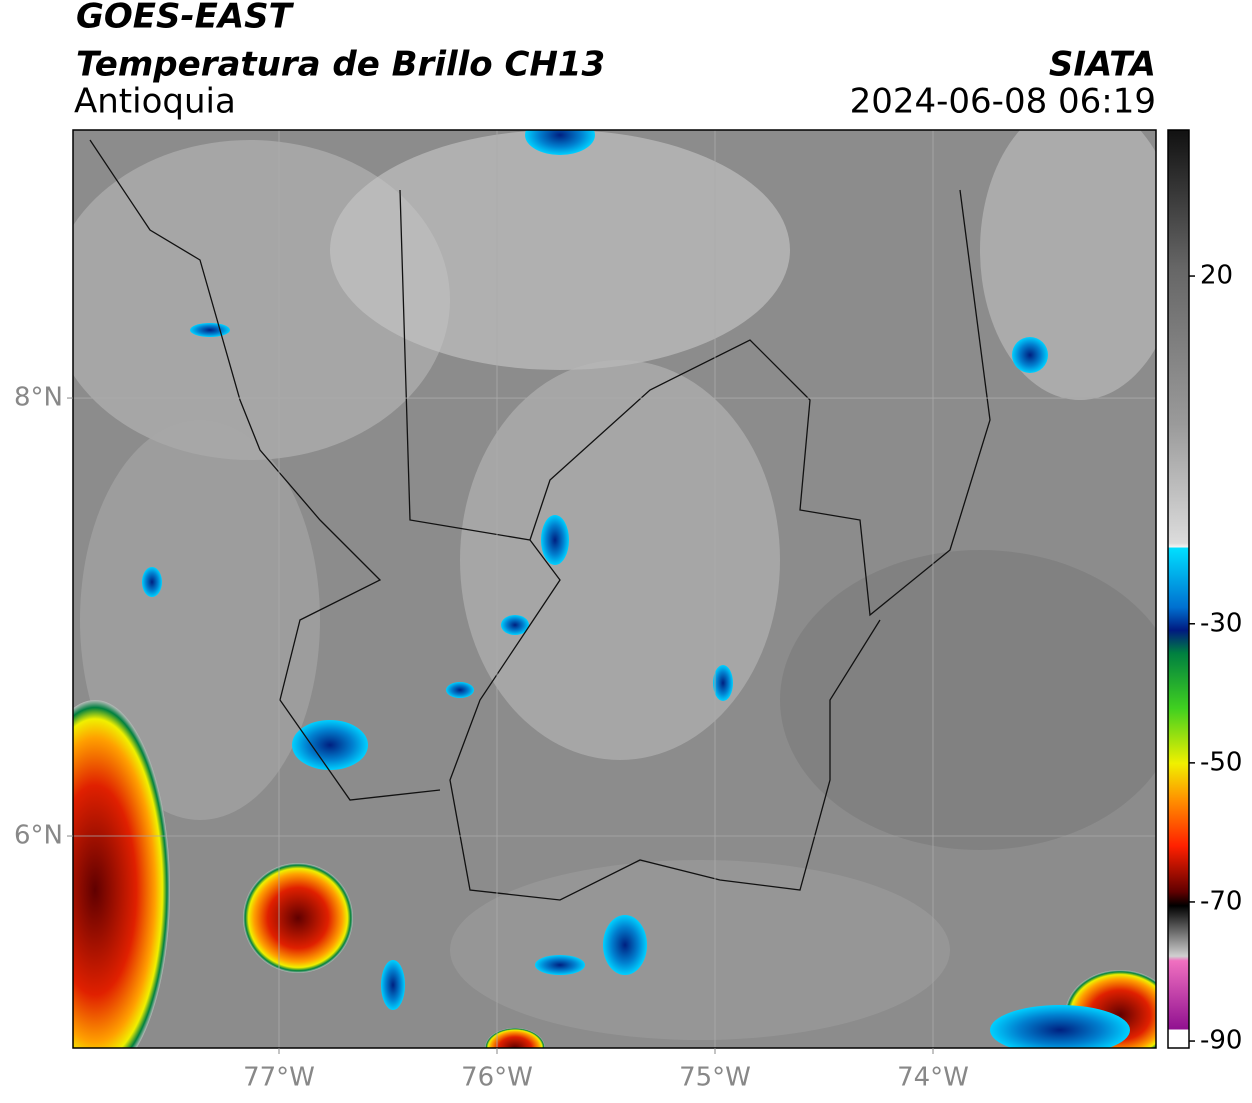 The width and height of the screenshot is (1252, 1103). Describe the element at coordinates (38, 398) in the screenshot. I see `y-tick-label: 8°N` at that location.